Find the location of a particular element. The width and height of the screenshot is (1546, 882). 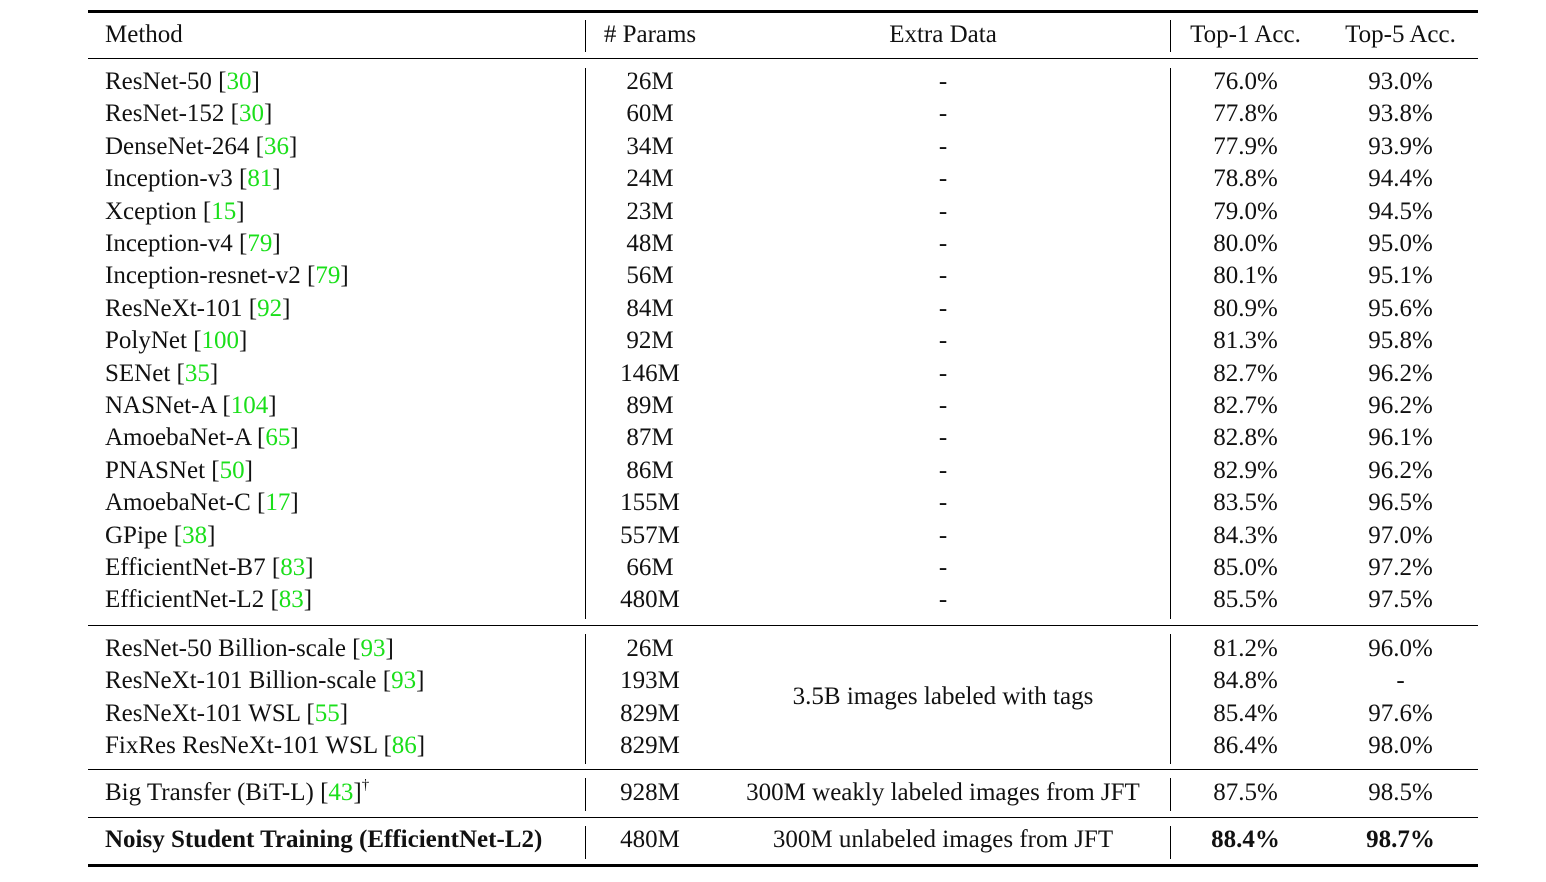

top5-cell: 94.4% is located at coordinates (1400, 178).